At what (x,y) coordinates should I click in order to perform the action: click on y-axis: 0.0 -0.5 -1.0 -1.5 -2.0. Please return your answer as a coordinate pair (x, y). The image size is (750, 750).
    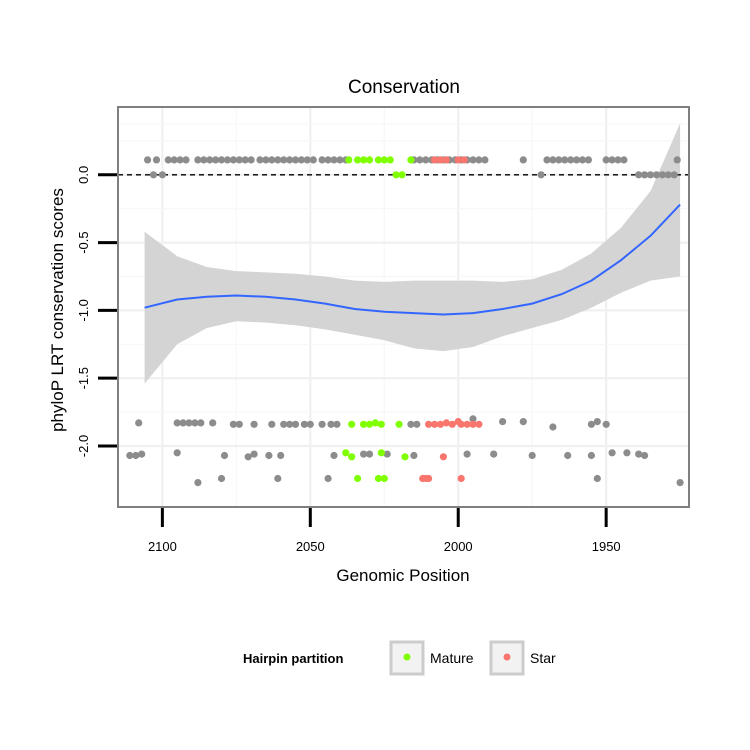
    Looking at the image, I should click on (96, 311).